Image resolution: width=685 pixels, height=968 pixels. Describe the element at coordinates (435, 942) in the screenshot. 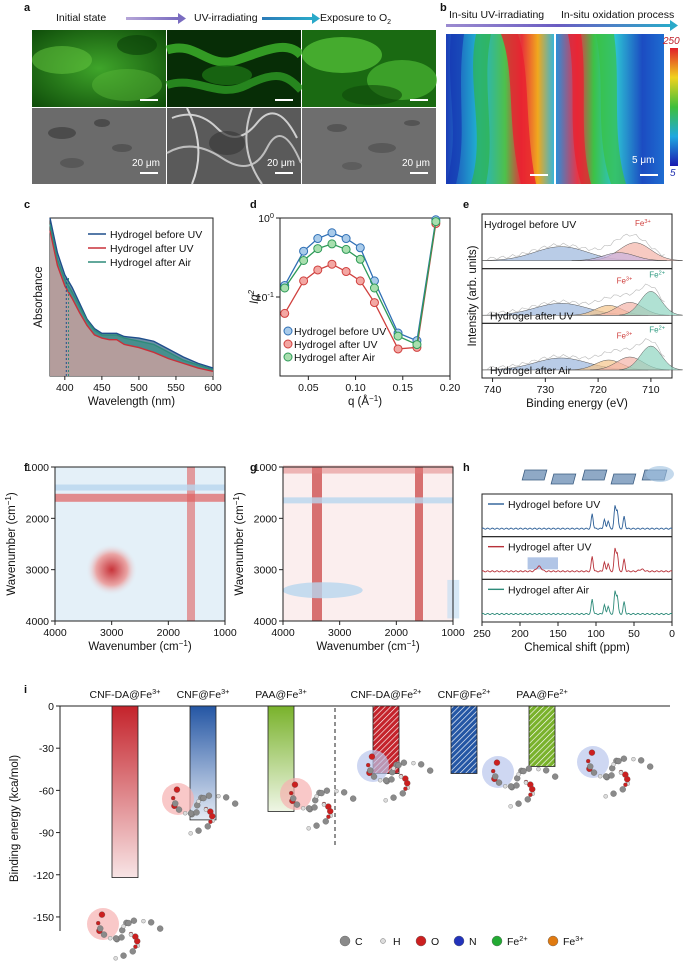

I see `legend-label: O` at that location.